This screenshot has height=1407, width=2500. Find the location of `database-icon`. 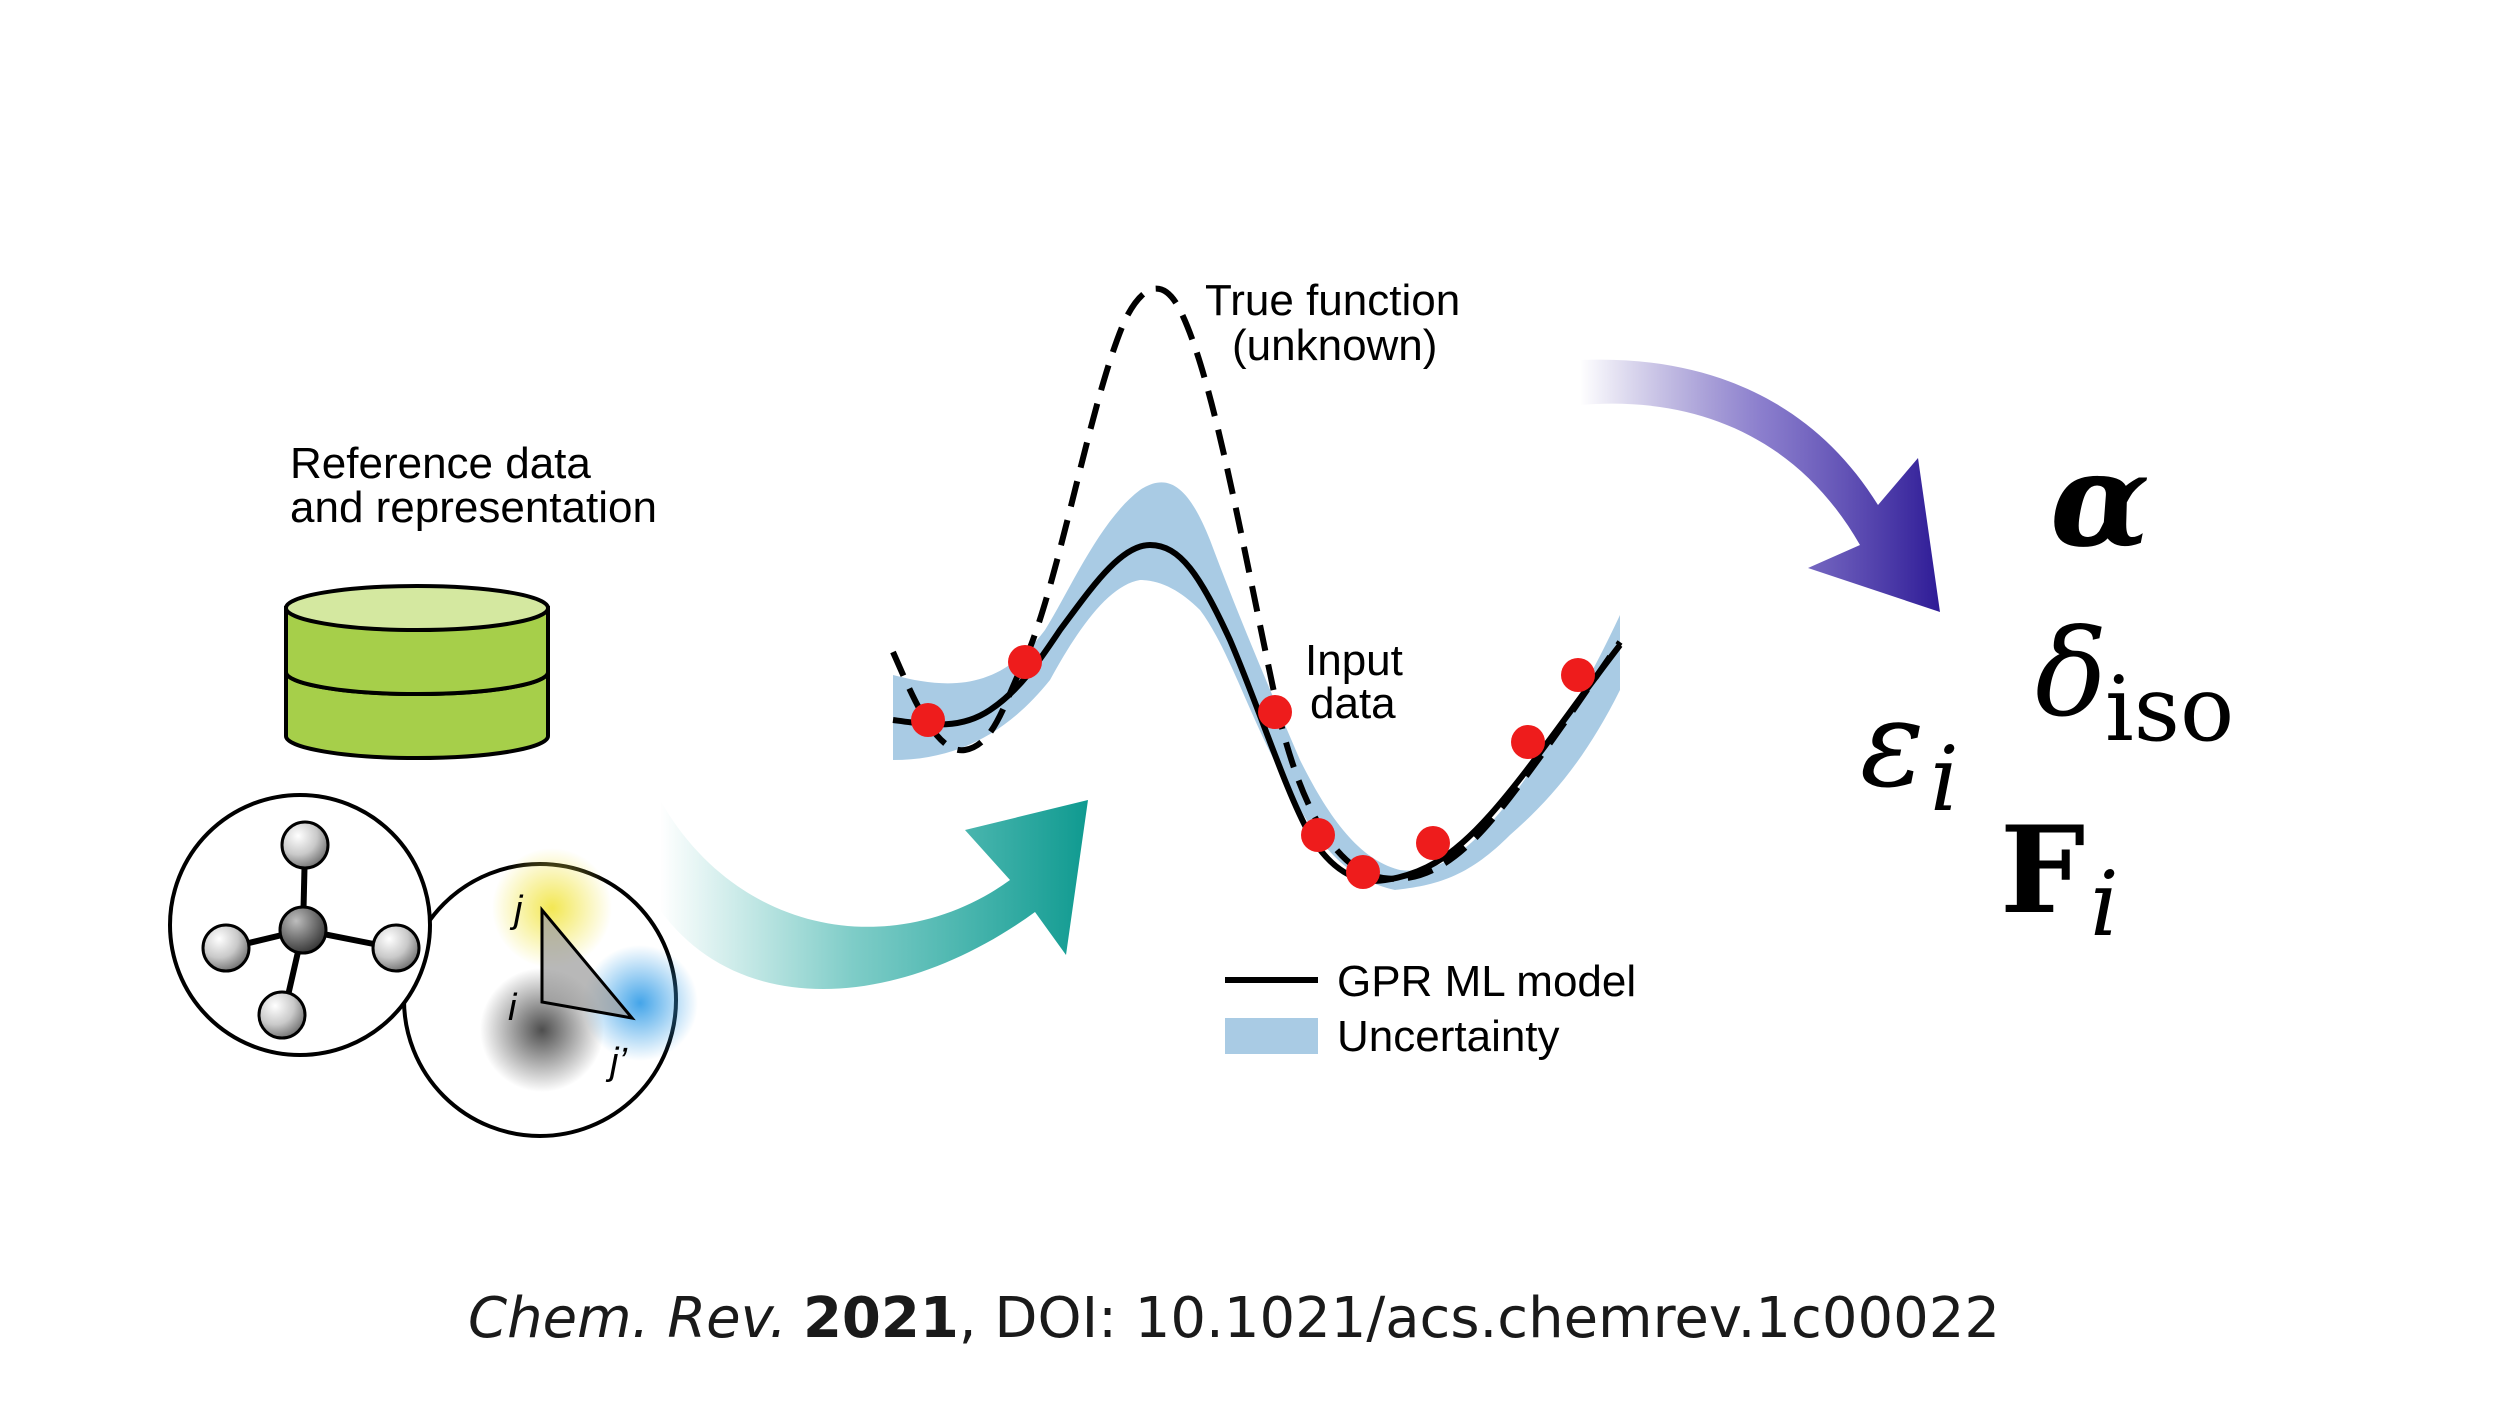

database-icon is located at coordinates (417, 672).